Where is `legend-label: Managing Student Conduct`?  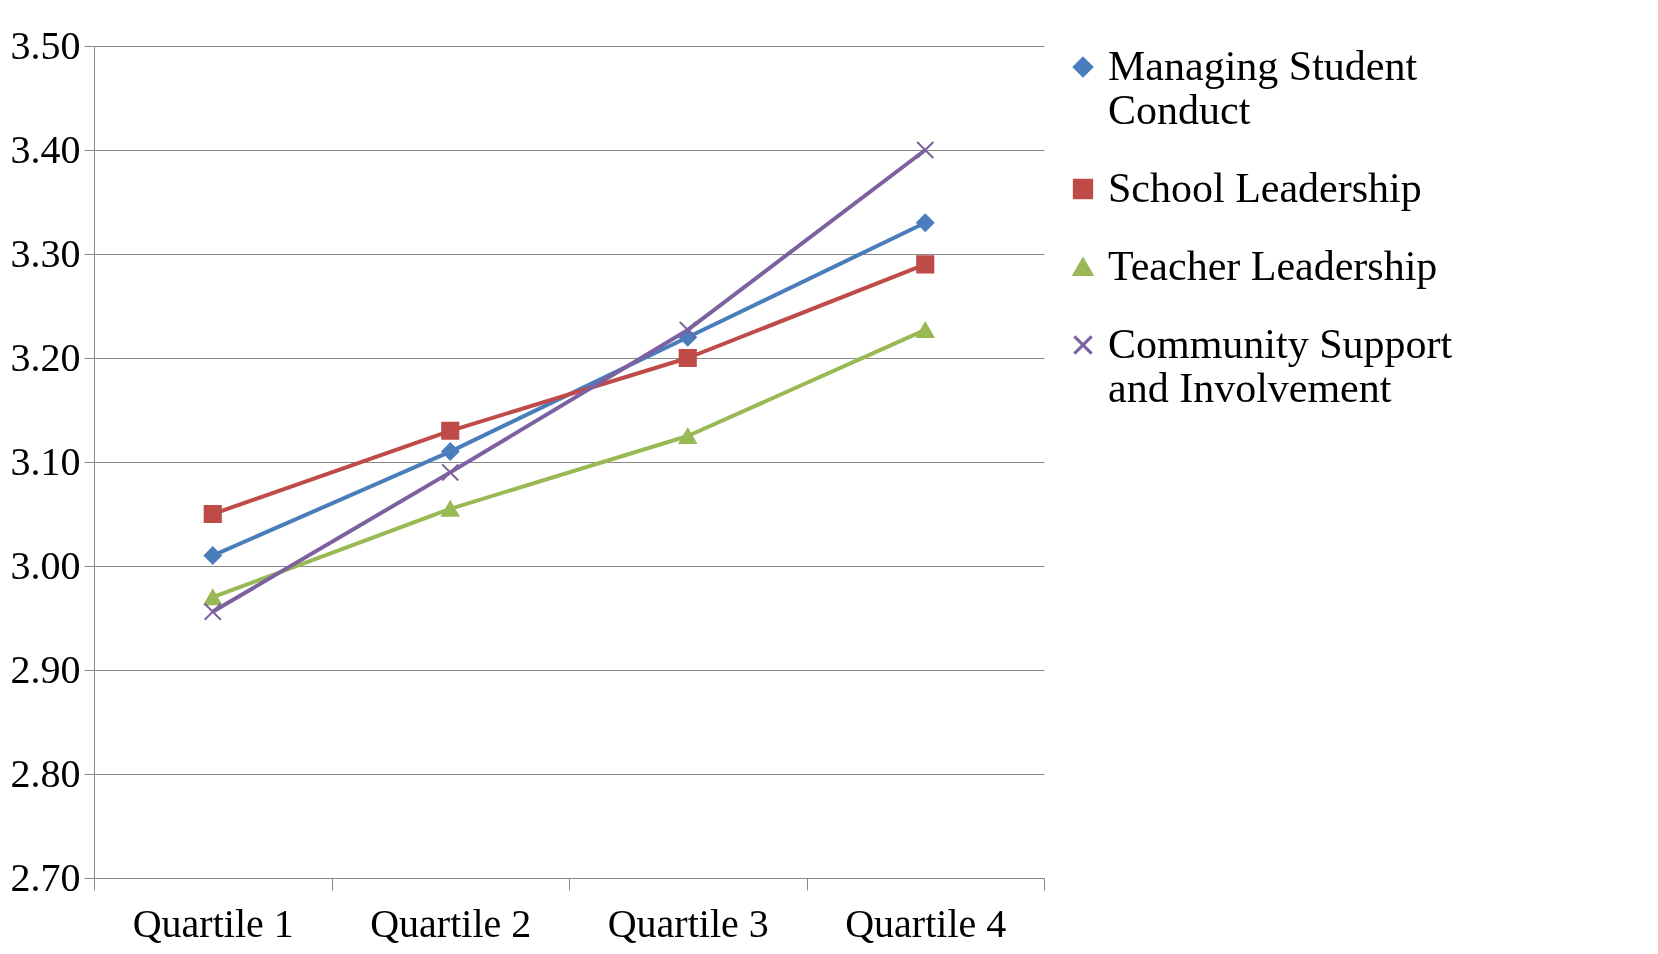 legend-label: Managing Student Conduct is located at coordinates (1263, 88).